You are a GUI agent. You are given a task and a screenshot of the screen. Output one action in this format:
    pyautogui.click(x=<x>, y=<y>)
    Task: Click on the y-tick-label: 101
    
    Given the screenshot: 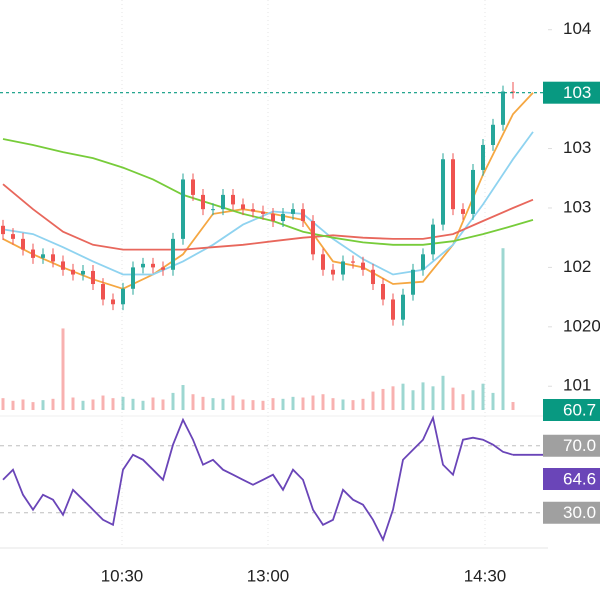 What is the action you would take?
    pyautogui.click(x=577, y=385)
    